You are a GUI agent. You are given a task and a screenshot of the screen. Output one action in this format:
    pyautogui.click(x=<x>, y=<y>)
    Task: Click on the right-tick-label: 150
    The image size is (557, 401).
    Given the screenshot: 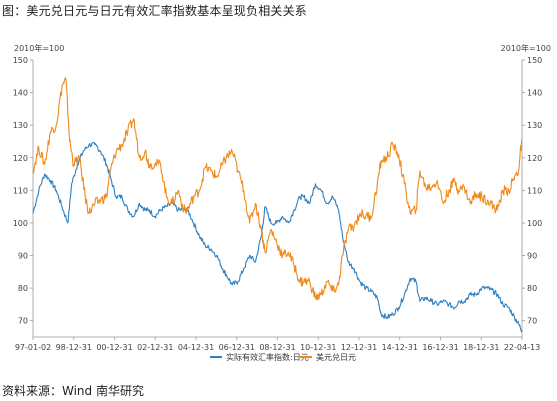 What is the action you would take?
    pyautogui.click(x=534, y=60)
    